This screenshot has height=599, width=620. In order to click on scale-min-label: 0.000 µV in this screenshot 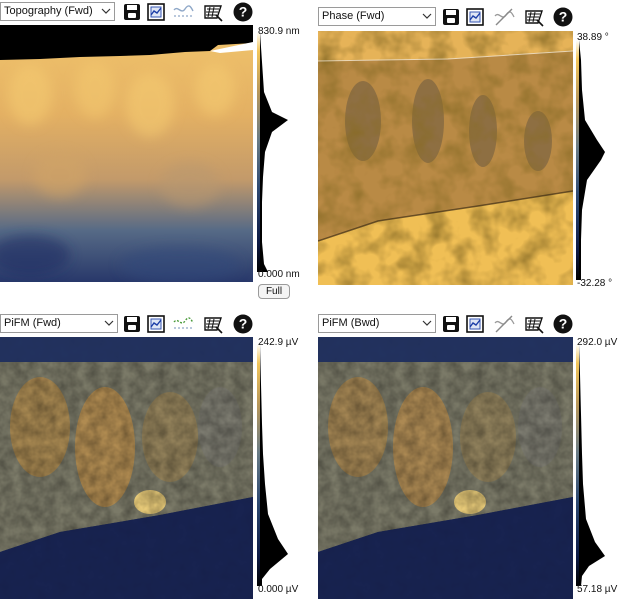, I will do `click(278, 589)`.